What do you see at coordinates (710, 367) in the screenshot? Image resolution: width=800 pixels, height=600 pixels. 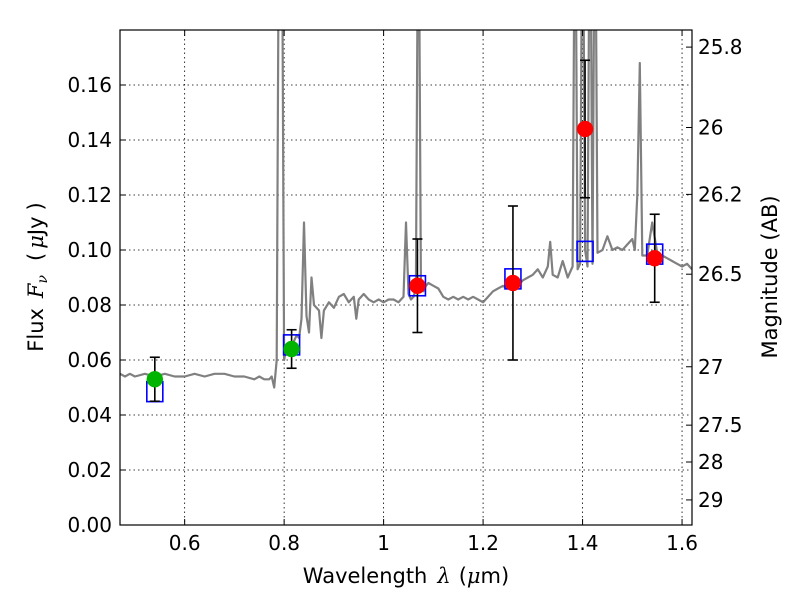 I see `y2-tick-label: 27` at bounding box center [710, 367].